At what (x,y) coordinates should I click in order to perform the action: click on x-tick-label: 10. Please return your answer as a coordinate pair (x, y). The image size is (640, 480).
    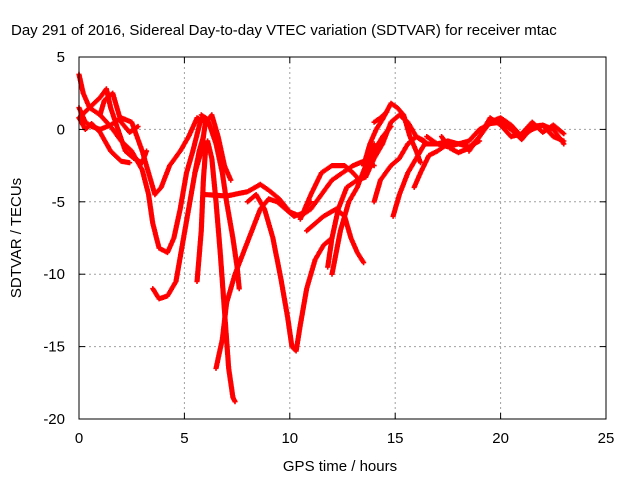
    Looking at the image, I should click on (289, 438).